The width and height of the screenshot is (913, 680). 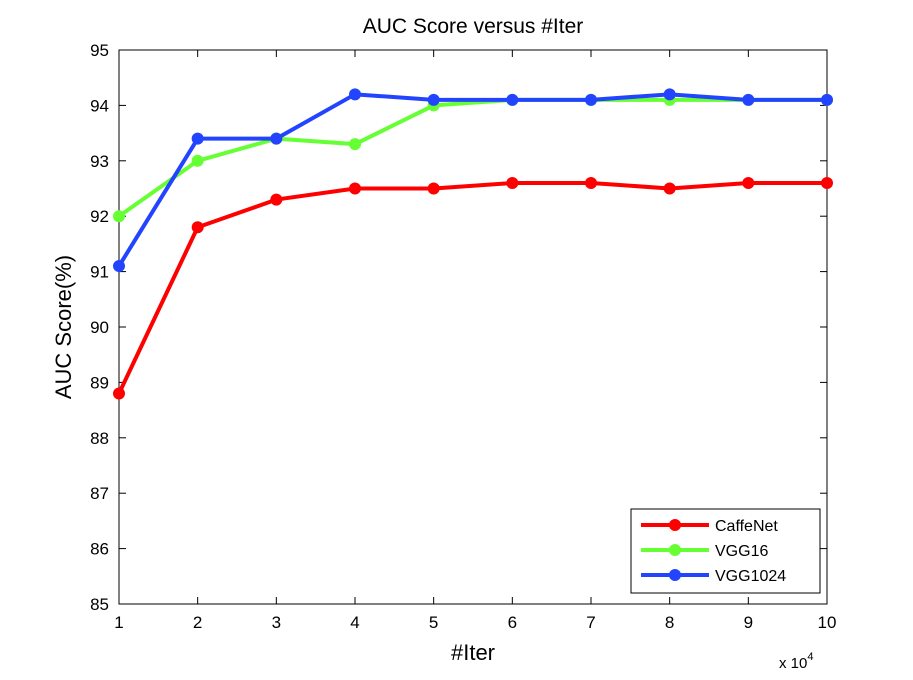 I want to click on x-tick-label: 2, so click(x=197, y=622).